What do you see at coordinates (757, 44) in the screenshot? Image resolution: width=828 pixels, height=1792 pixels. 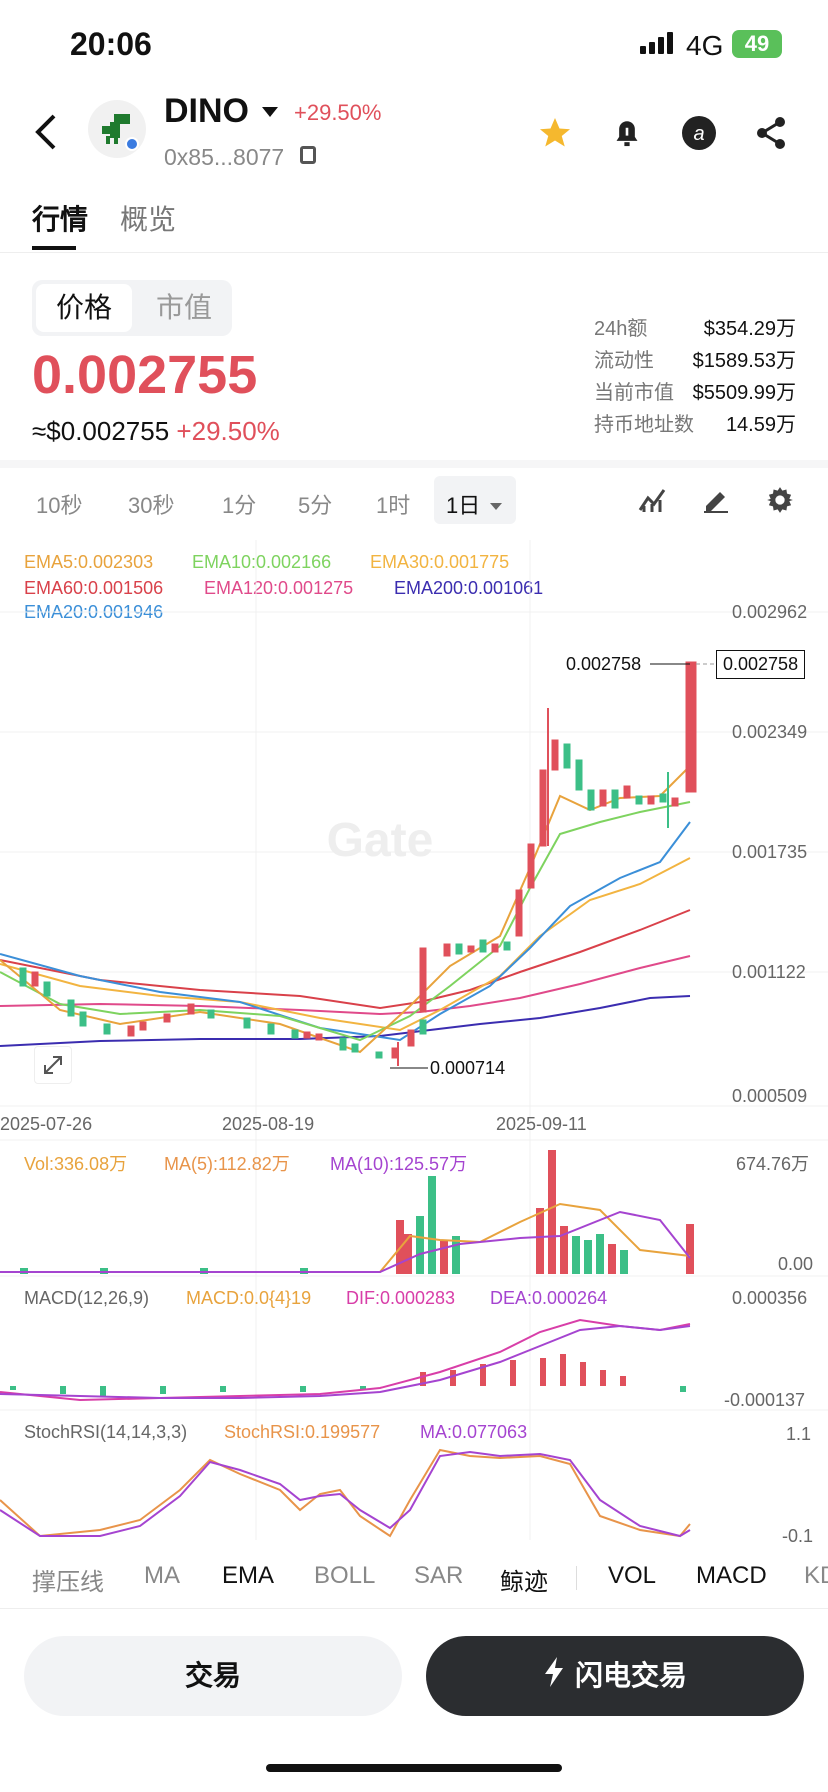 I see `battery-icon: 49` at bounding box center [757, 44].